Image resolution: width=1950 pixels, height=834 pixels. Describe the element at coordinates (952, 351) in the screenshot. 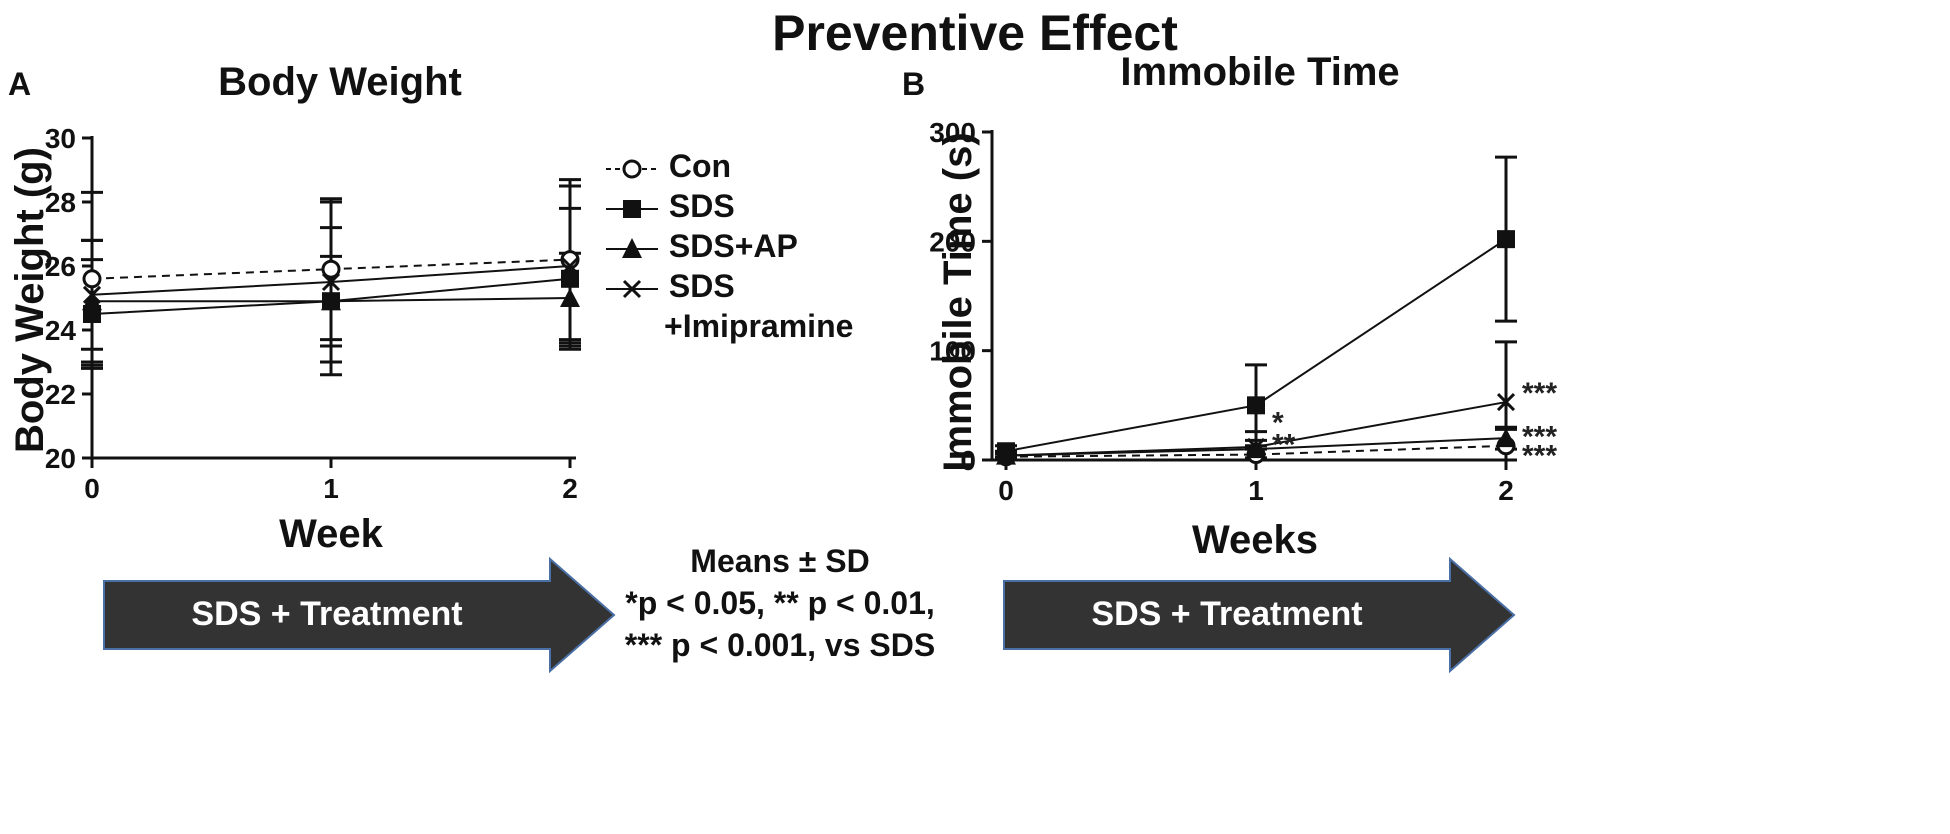

I see `y-tick-label: 100` at that location.